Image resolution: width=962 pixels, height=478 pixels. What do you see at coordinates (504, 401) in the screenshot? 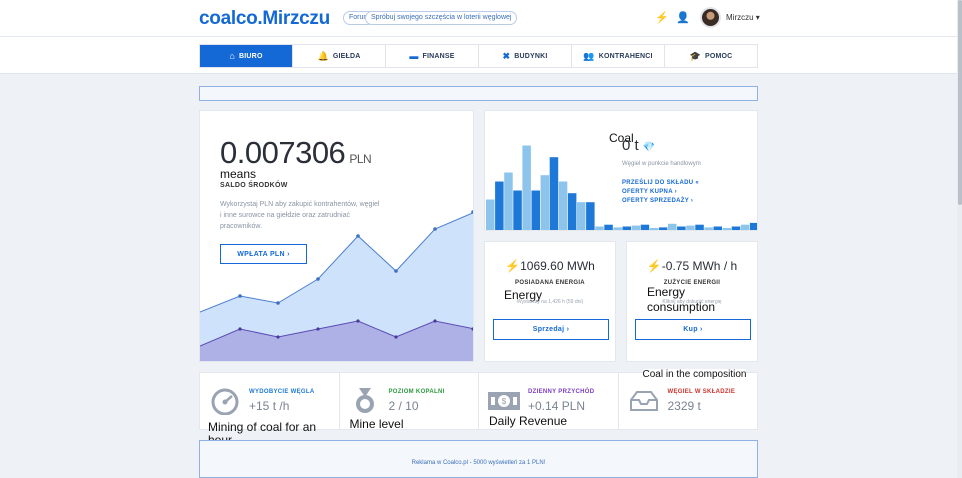
I see `money-icon: $` at bounding box center [504, 401].